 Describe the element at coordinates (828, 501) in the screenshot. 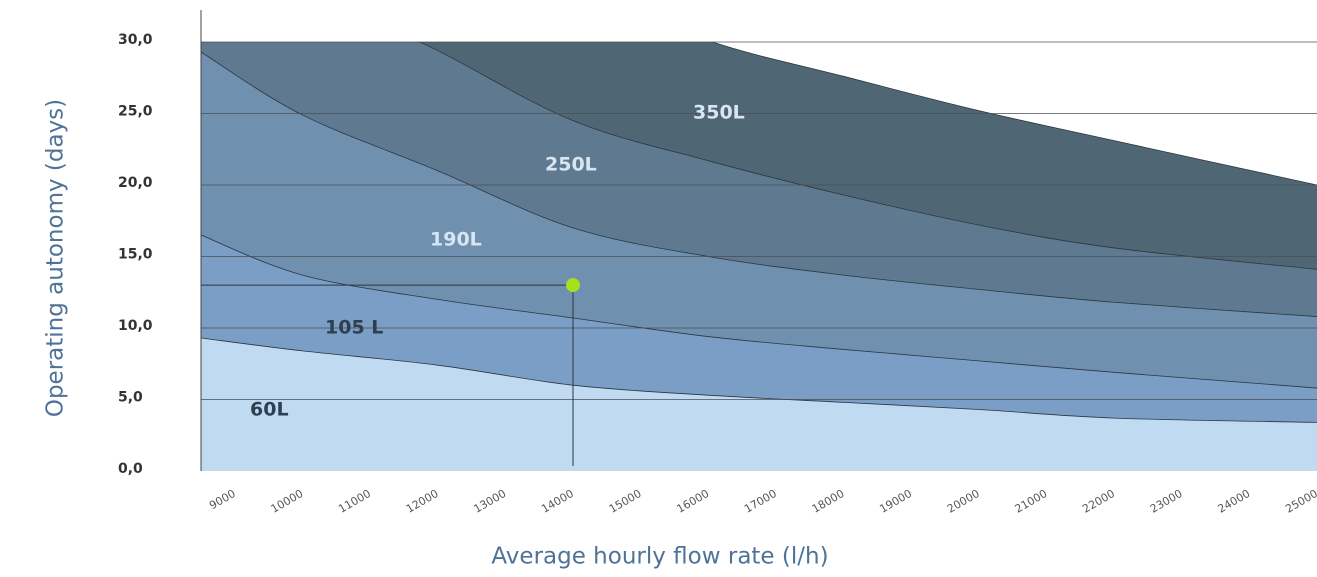

I see `x-tick-label: 18000` at that location.